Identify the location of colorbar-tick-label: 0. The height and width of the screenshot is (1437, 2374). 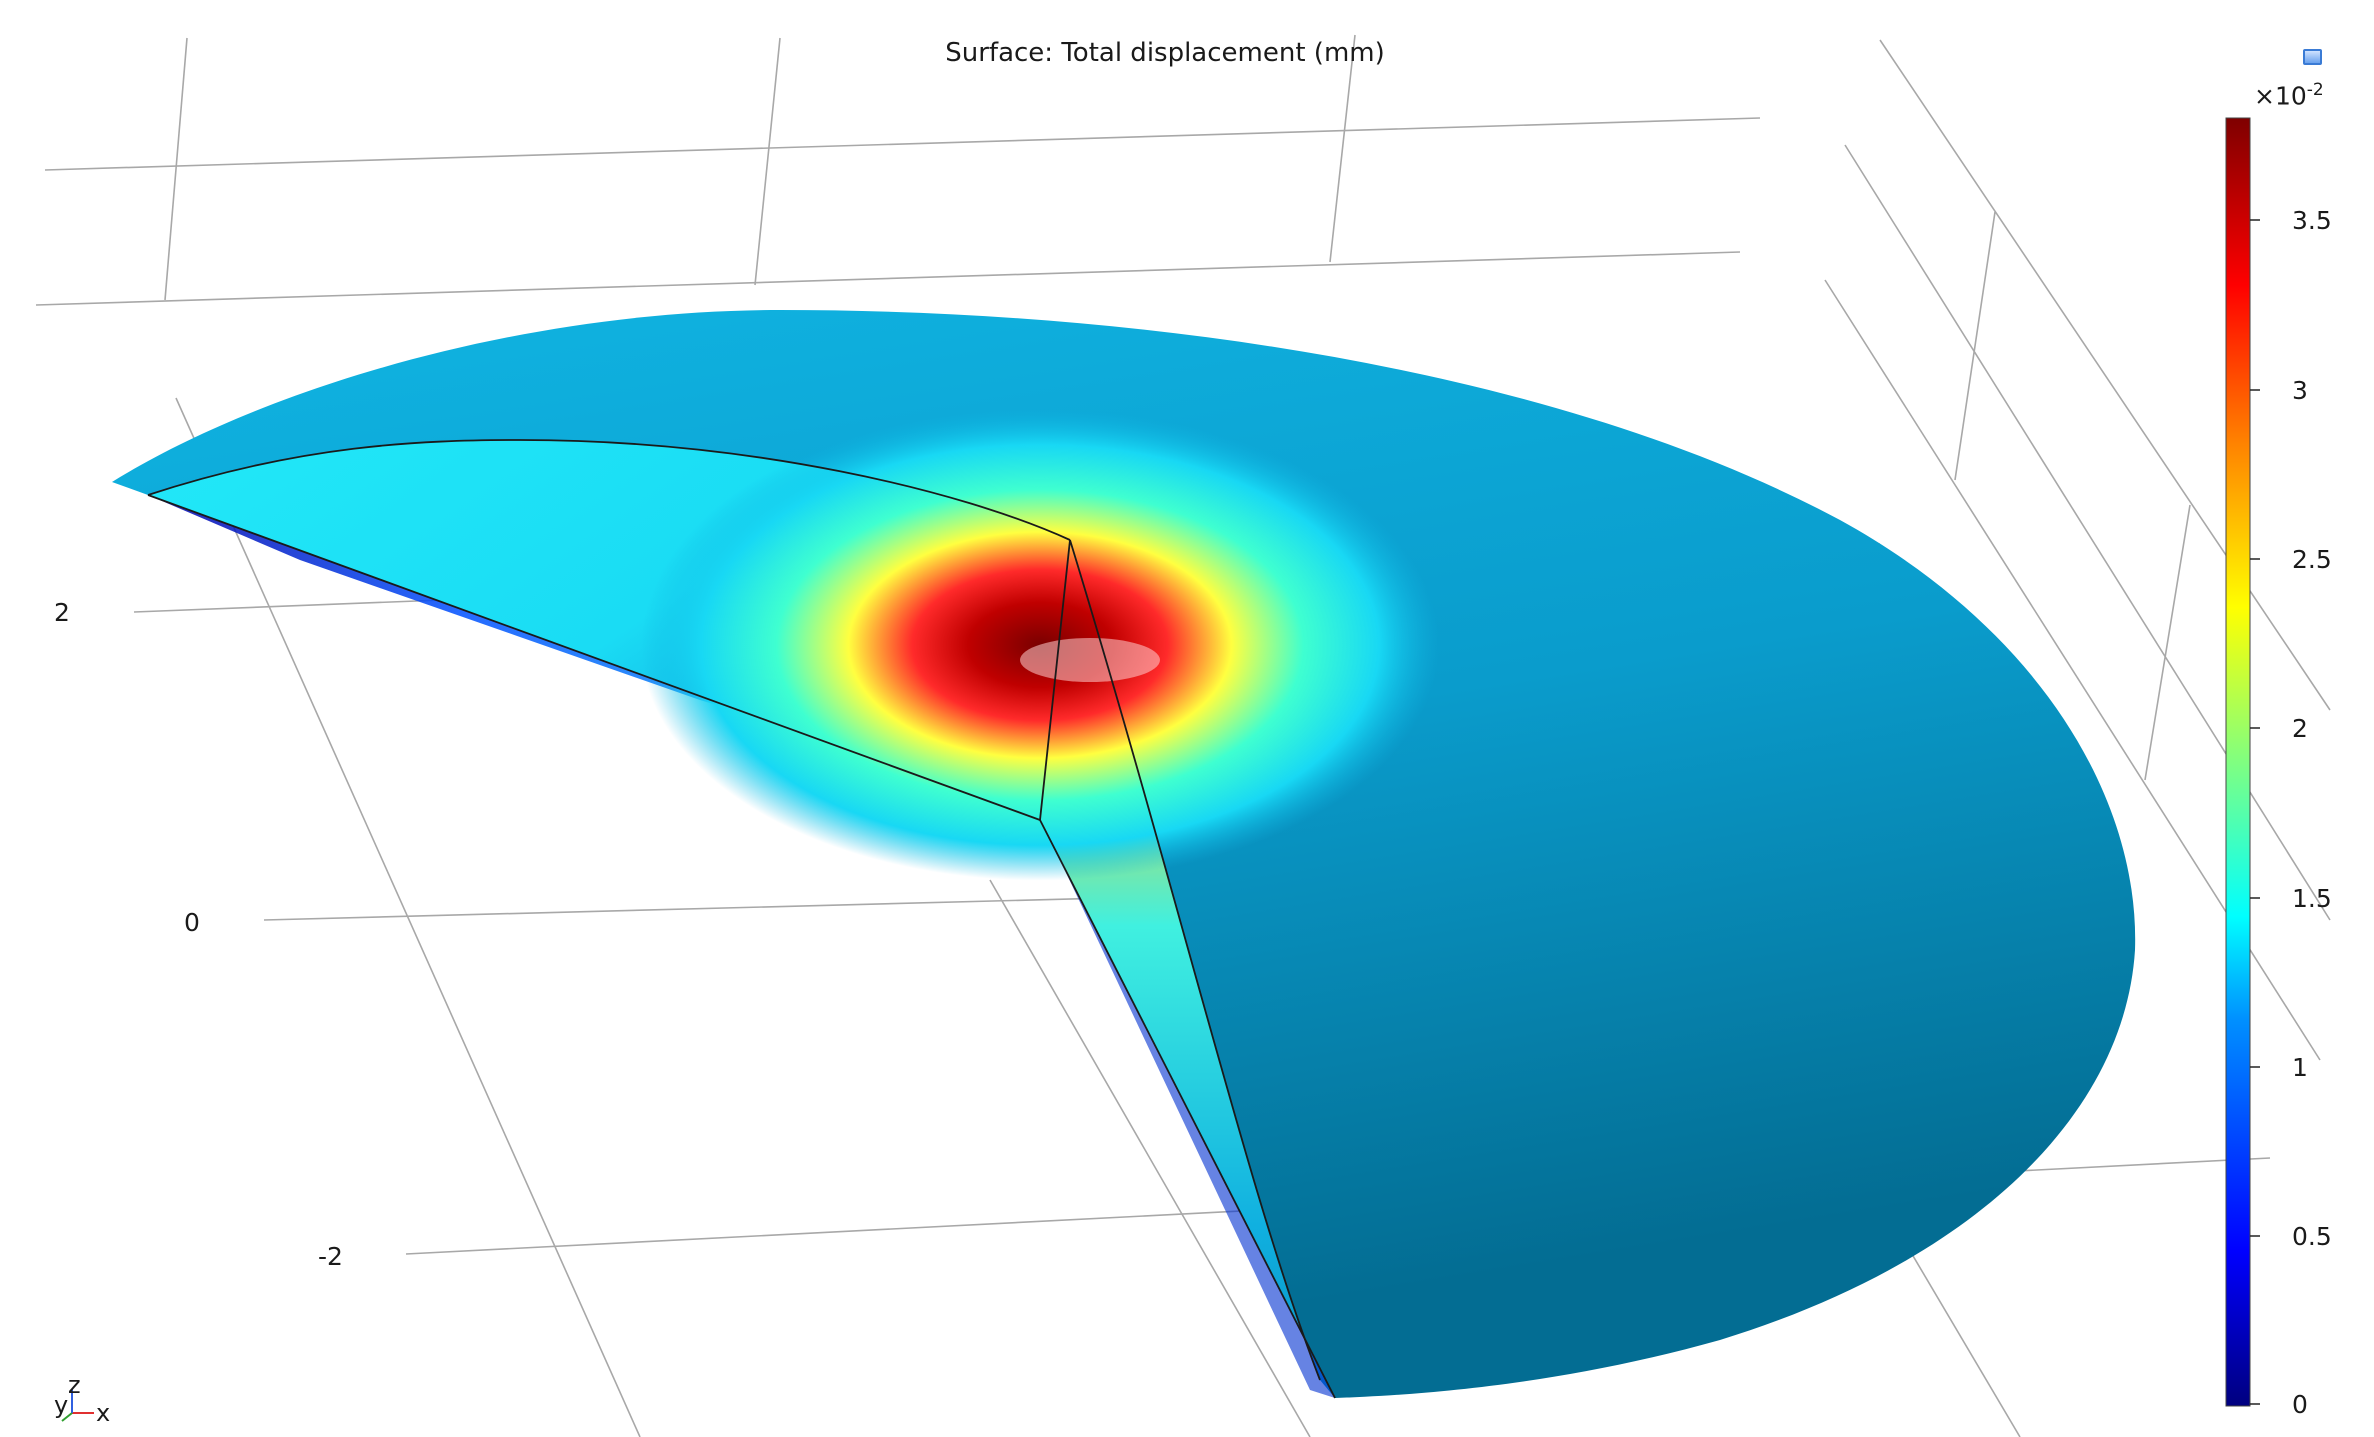
(2300, 1404).